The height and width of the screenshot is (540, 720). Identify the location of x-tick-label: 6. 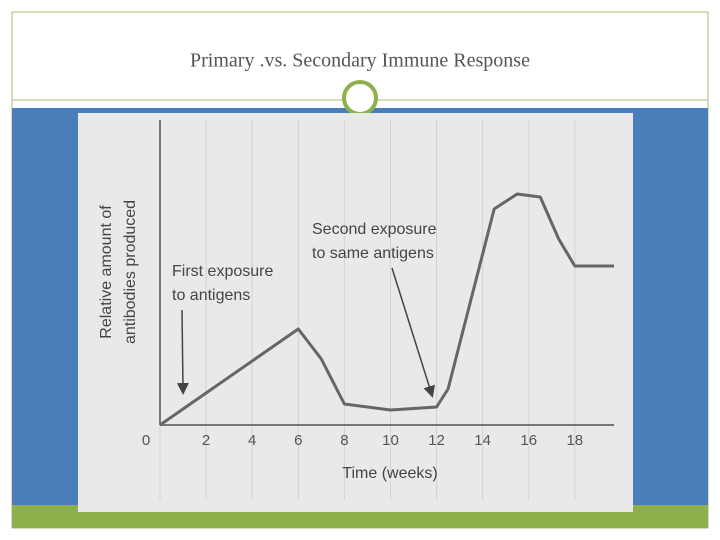
(298, 440).